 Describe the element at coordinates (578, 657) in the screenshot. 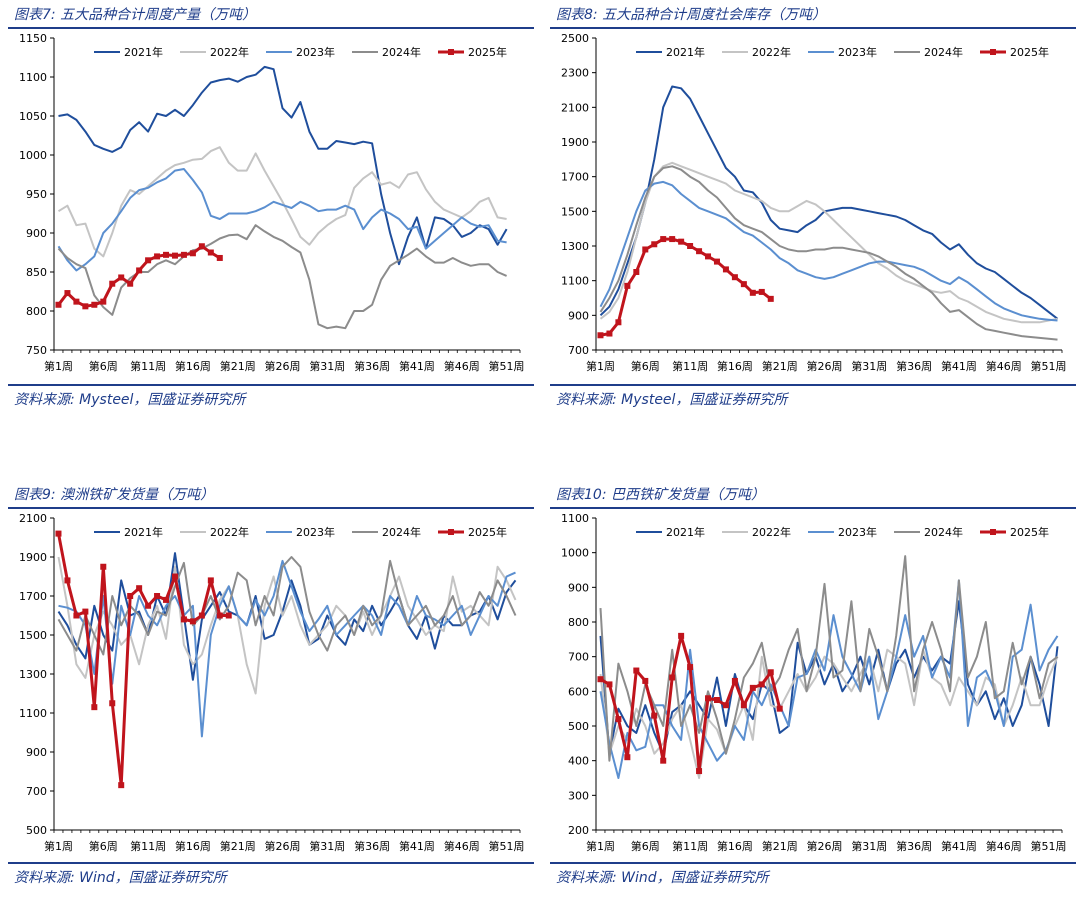

I see `y-tick-label: 700` at that location.